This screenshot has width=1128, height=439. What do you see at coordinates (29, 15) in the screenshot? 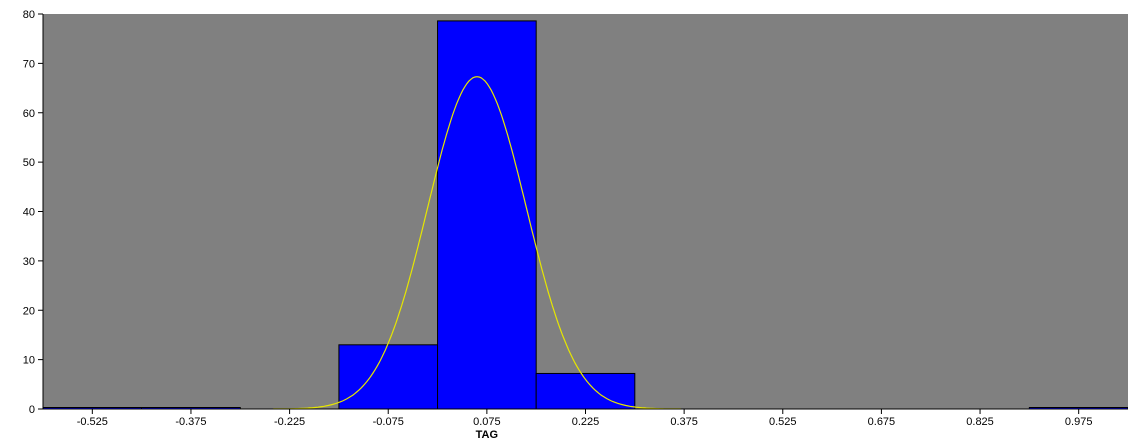
I see `y-tick-label-8: 80` at bounding box center [29, 15].